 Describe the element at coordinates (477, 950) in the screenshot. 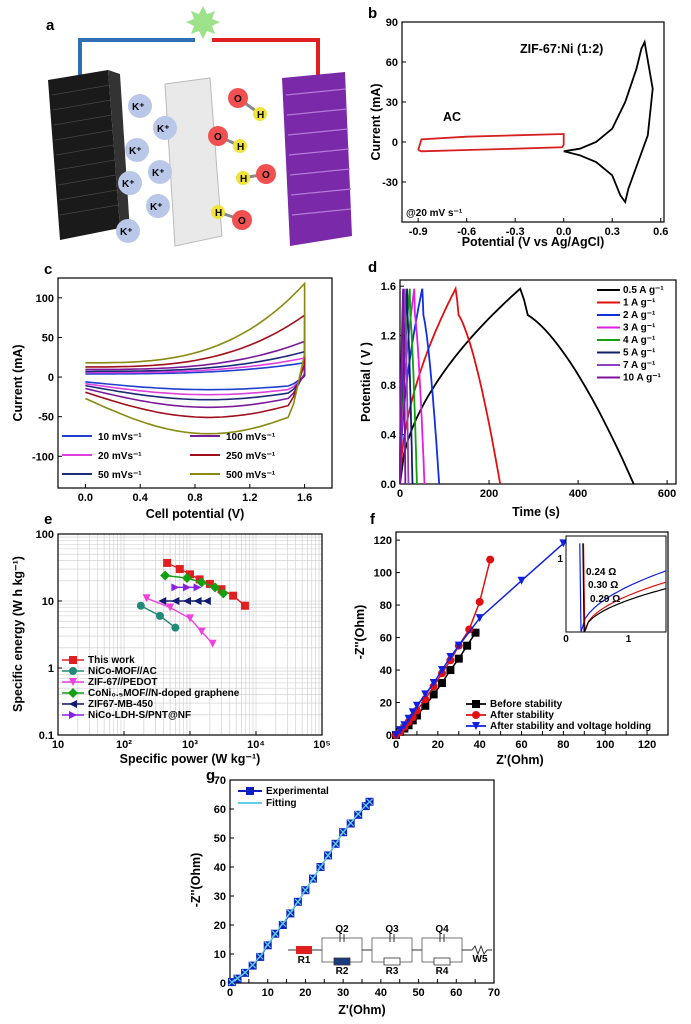

I see `circuit-warburg` at that location.